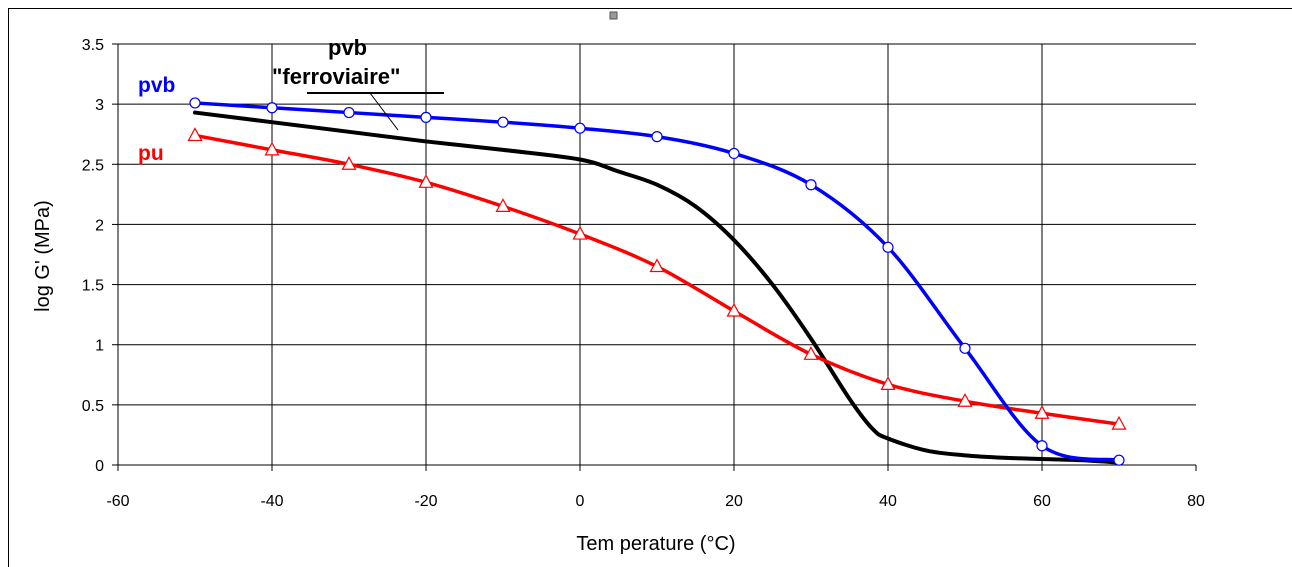 This screenshot has width=1292, height=567. Describe the element at coordinates (117, 501) in the screenshot. I see `x-tick-label: -60` at that location.